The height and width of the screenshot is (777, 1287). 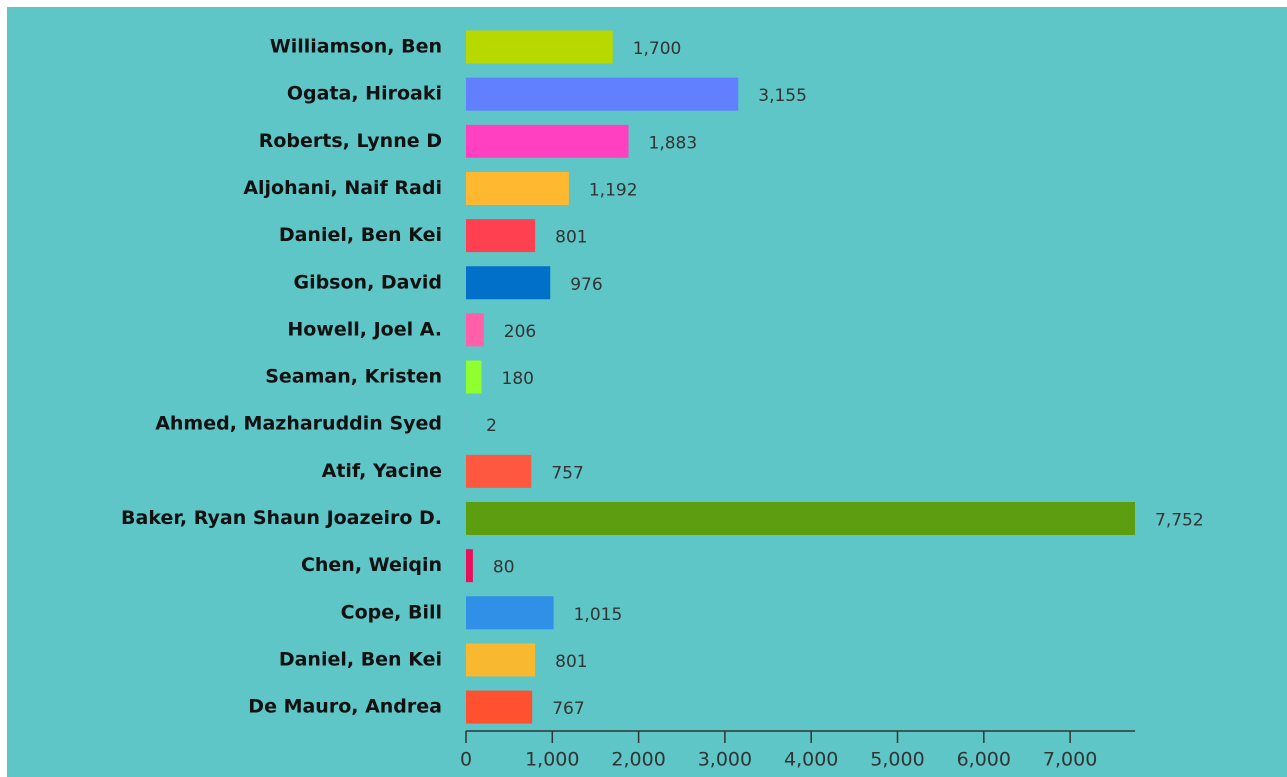 I want to click on value-label: 976, so click(x=586, y=285).